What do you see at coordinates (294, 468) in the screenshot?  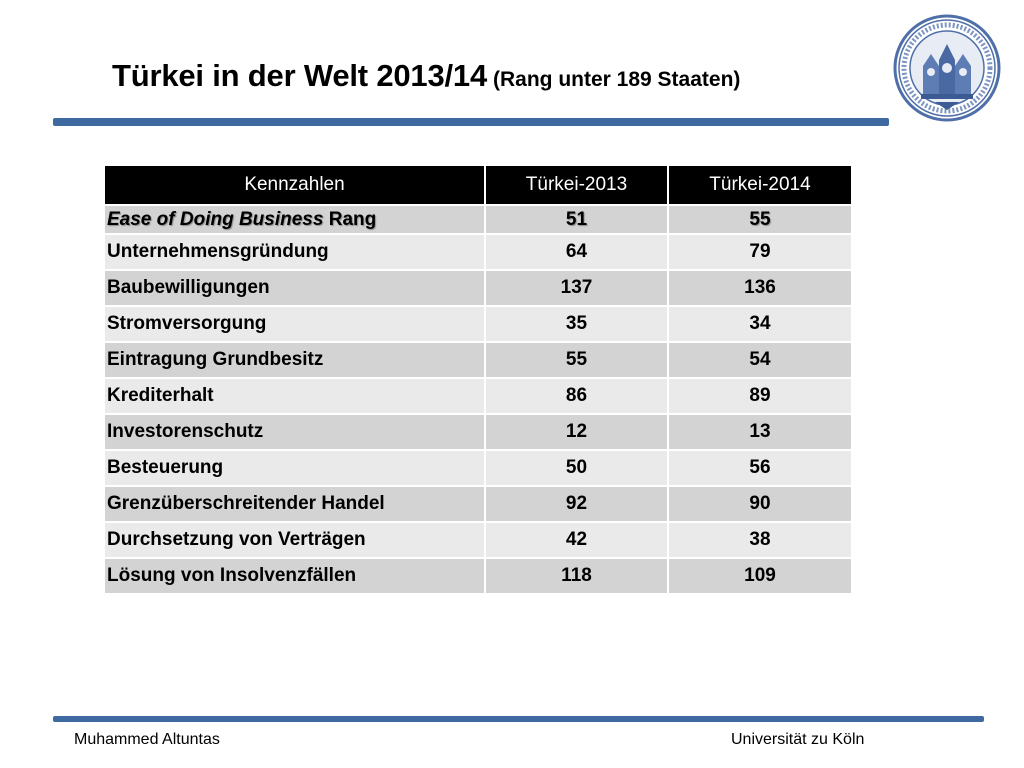 I see `row-label: Besteuerung` at bounding box center [294, 468].